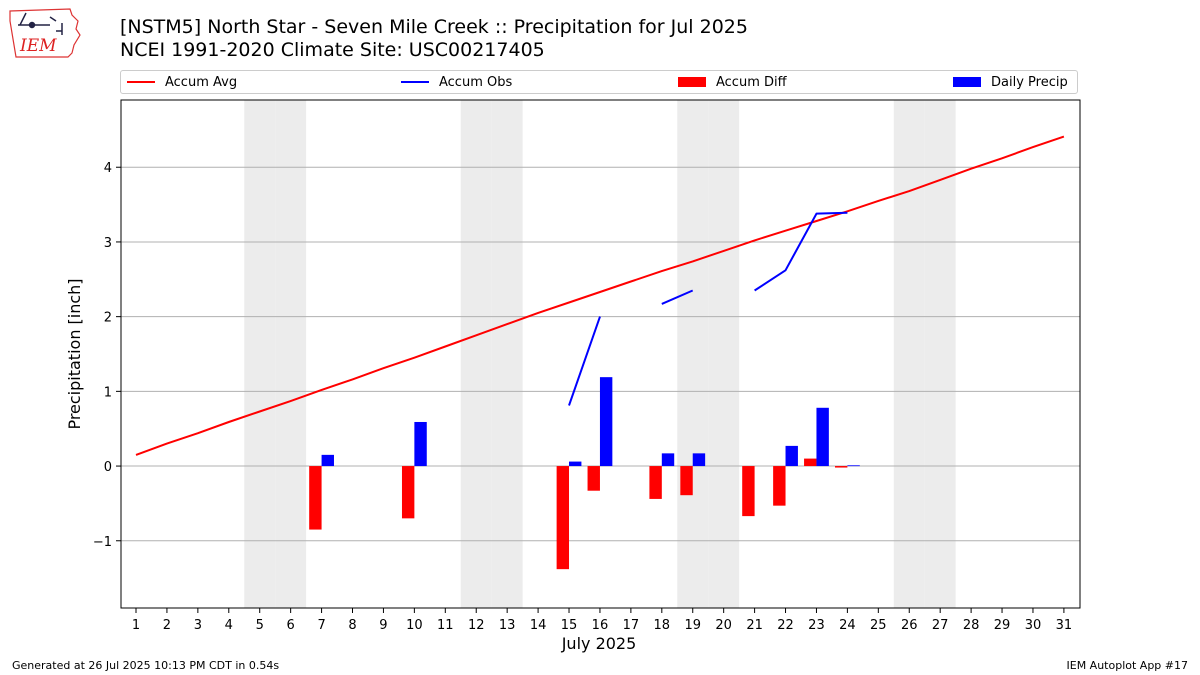  I want to click on logo-text: IEM, so click(38, 46).